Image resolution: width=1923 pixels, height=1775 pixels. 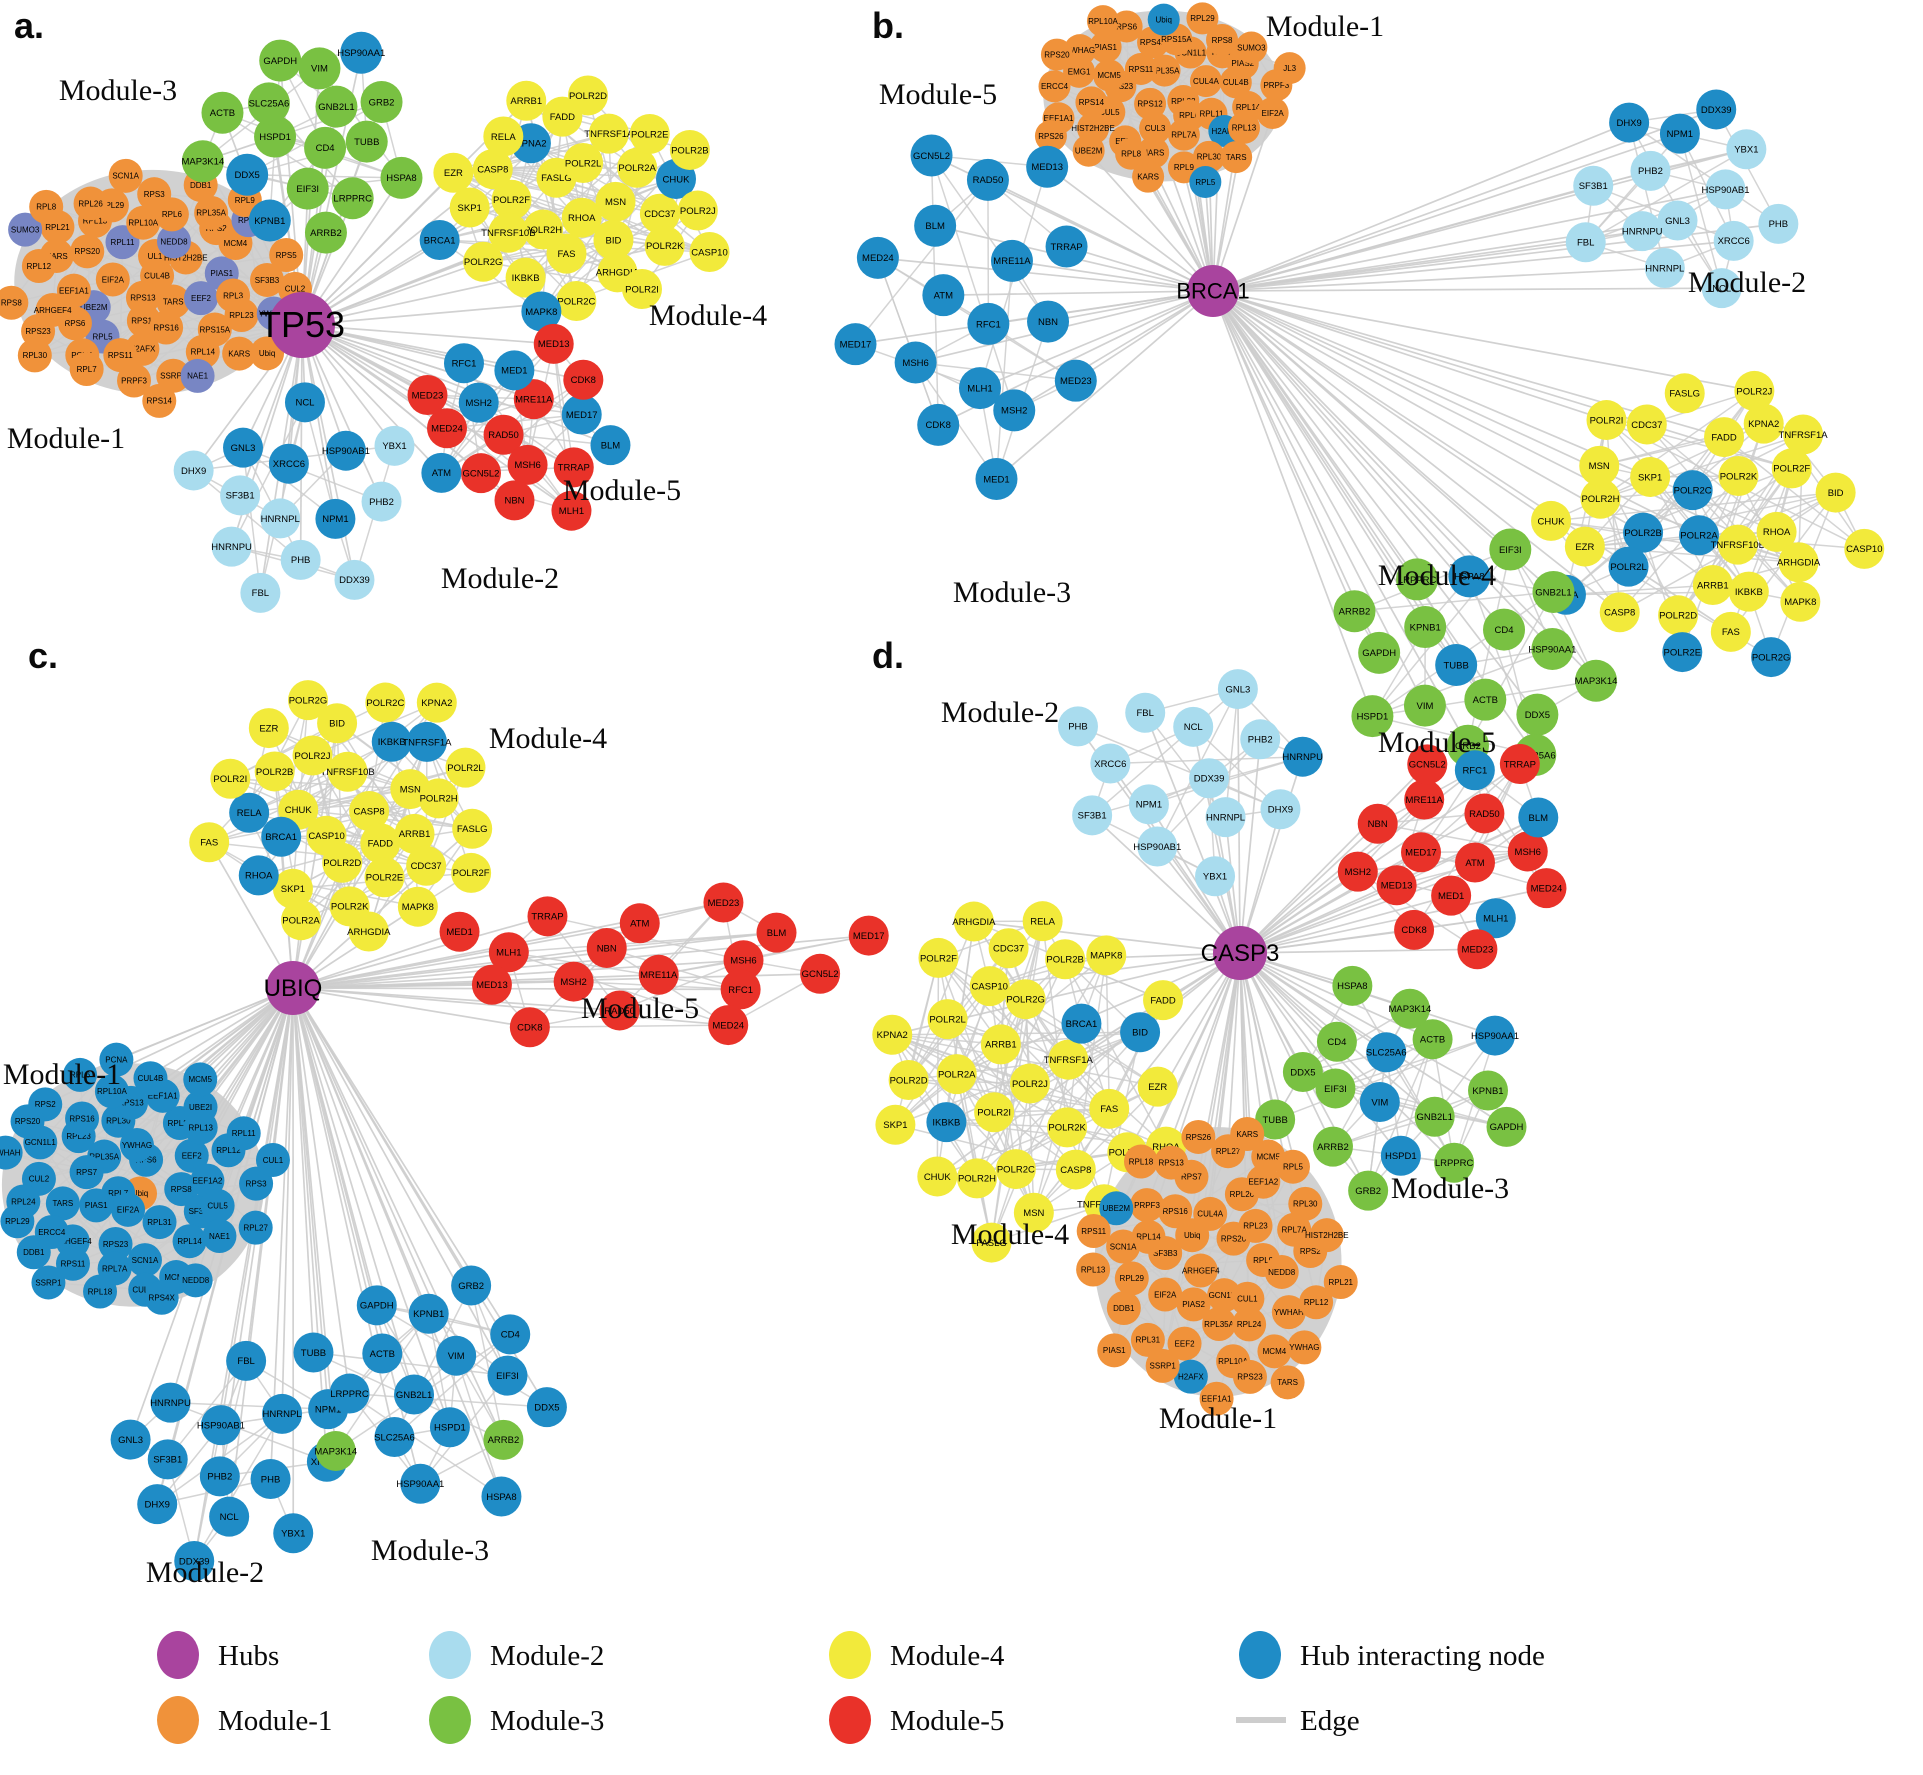 I want to click on node-NBN, so click(x=514, y=500).